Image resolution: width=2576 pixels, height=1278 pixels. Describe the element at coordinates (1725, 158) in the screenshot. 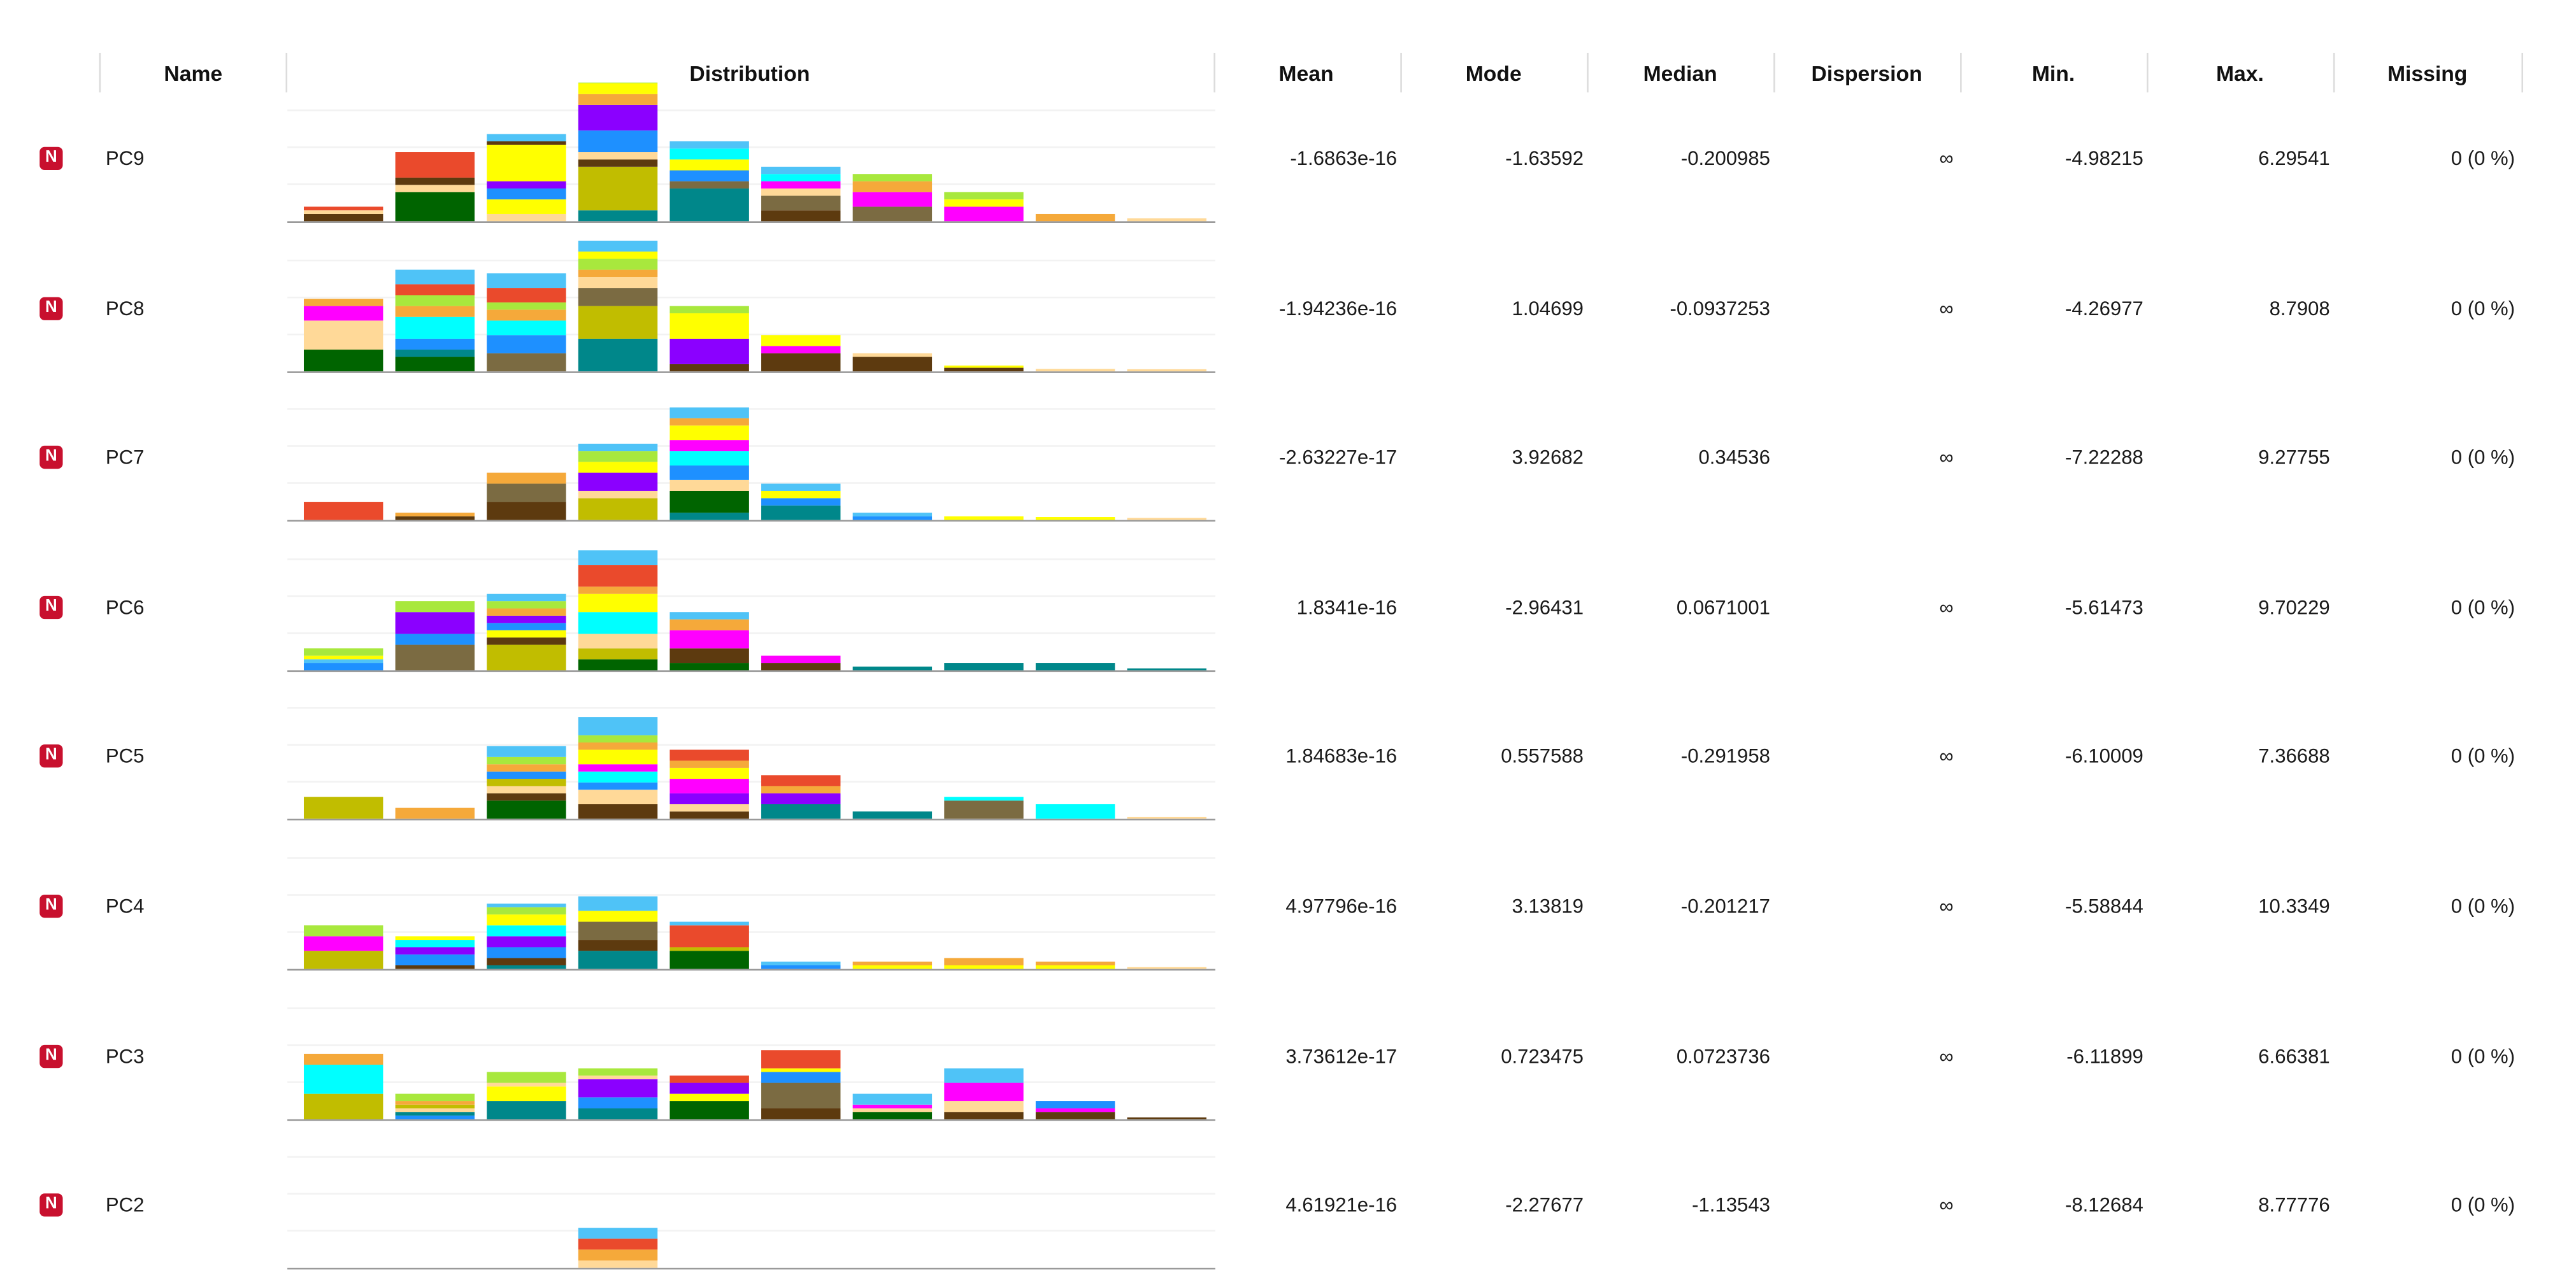

I see `median-value: -0.200985` at that location.